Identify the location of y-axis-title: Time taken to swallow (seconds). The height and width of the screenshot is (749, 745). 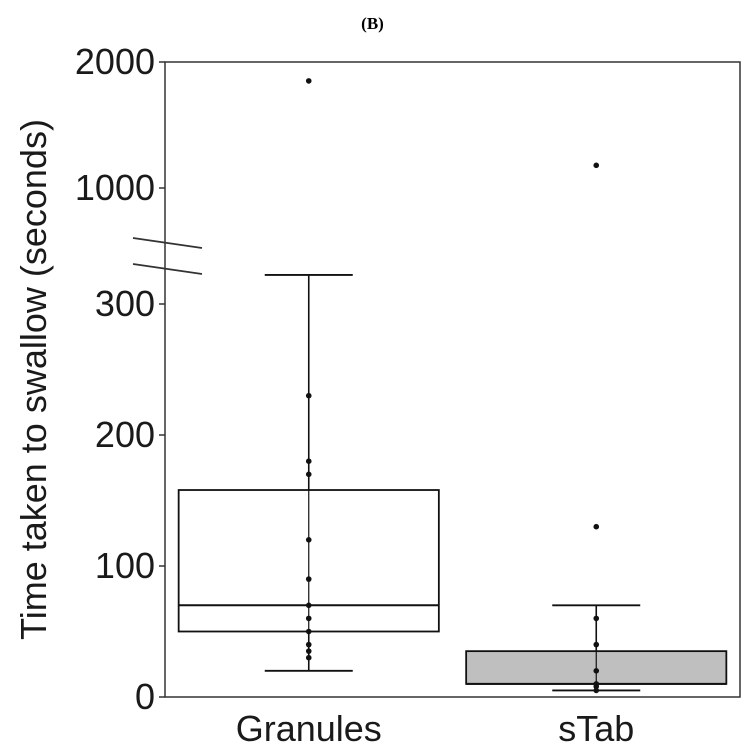
(33, 379).